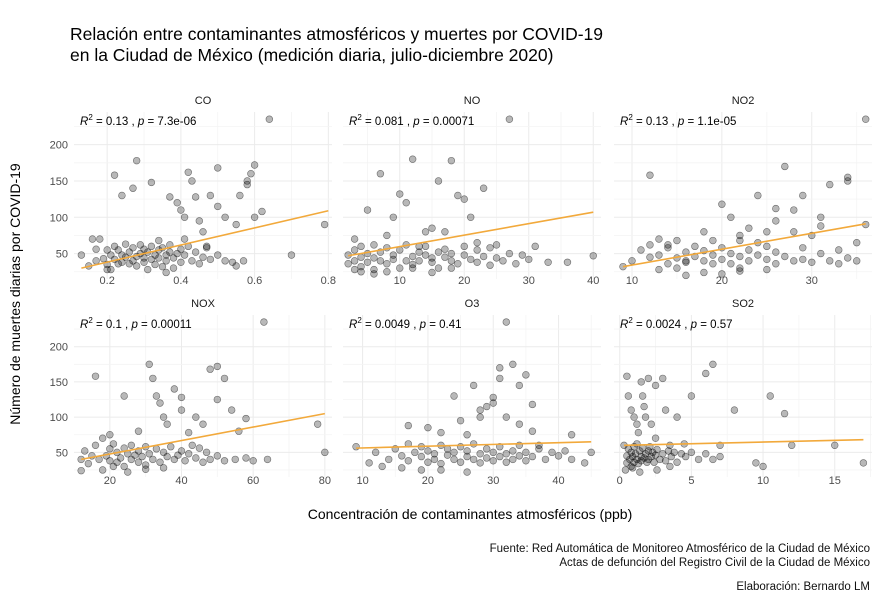  What do you see at coordinates (691, 481) in the screenshot?
I see `x-tick-label: 5` at bounding box center [691, 481].